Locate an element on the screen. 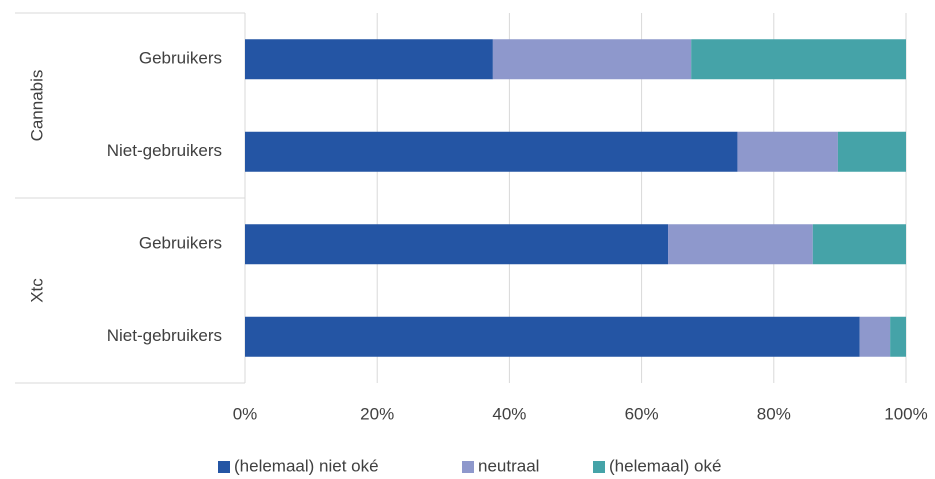 The image size is (935, 479). x-tick-label: 100% is located at coordinates (905, 413).